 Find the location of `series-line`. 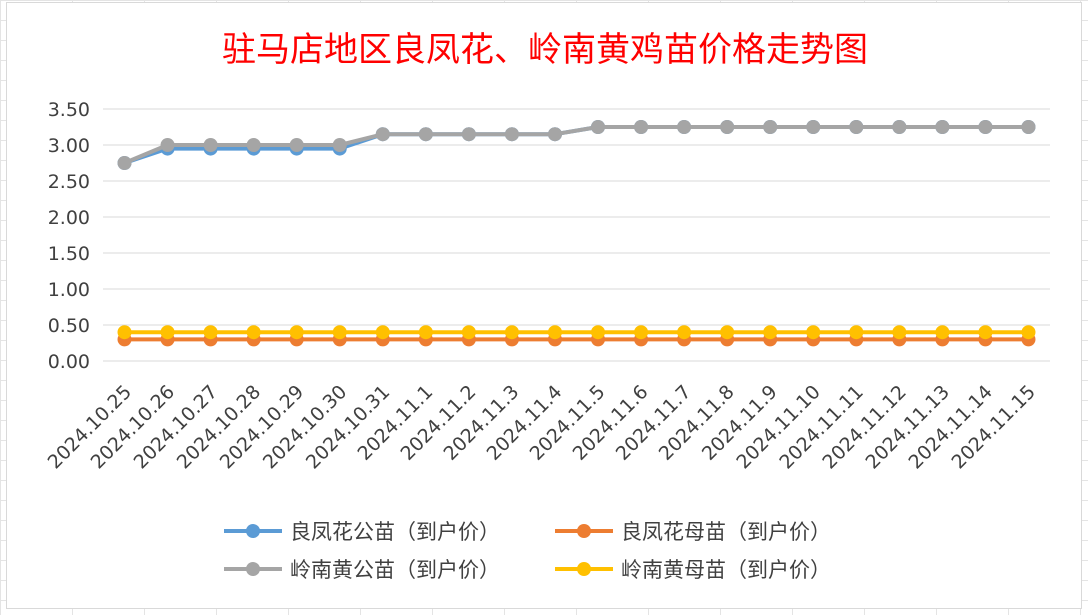

series-line is located at coordinates (576, 145).